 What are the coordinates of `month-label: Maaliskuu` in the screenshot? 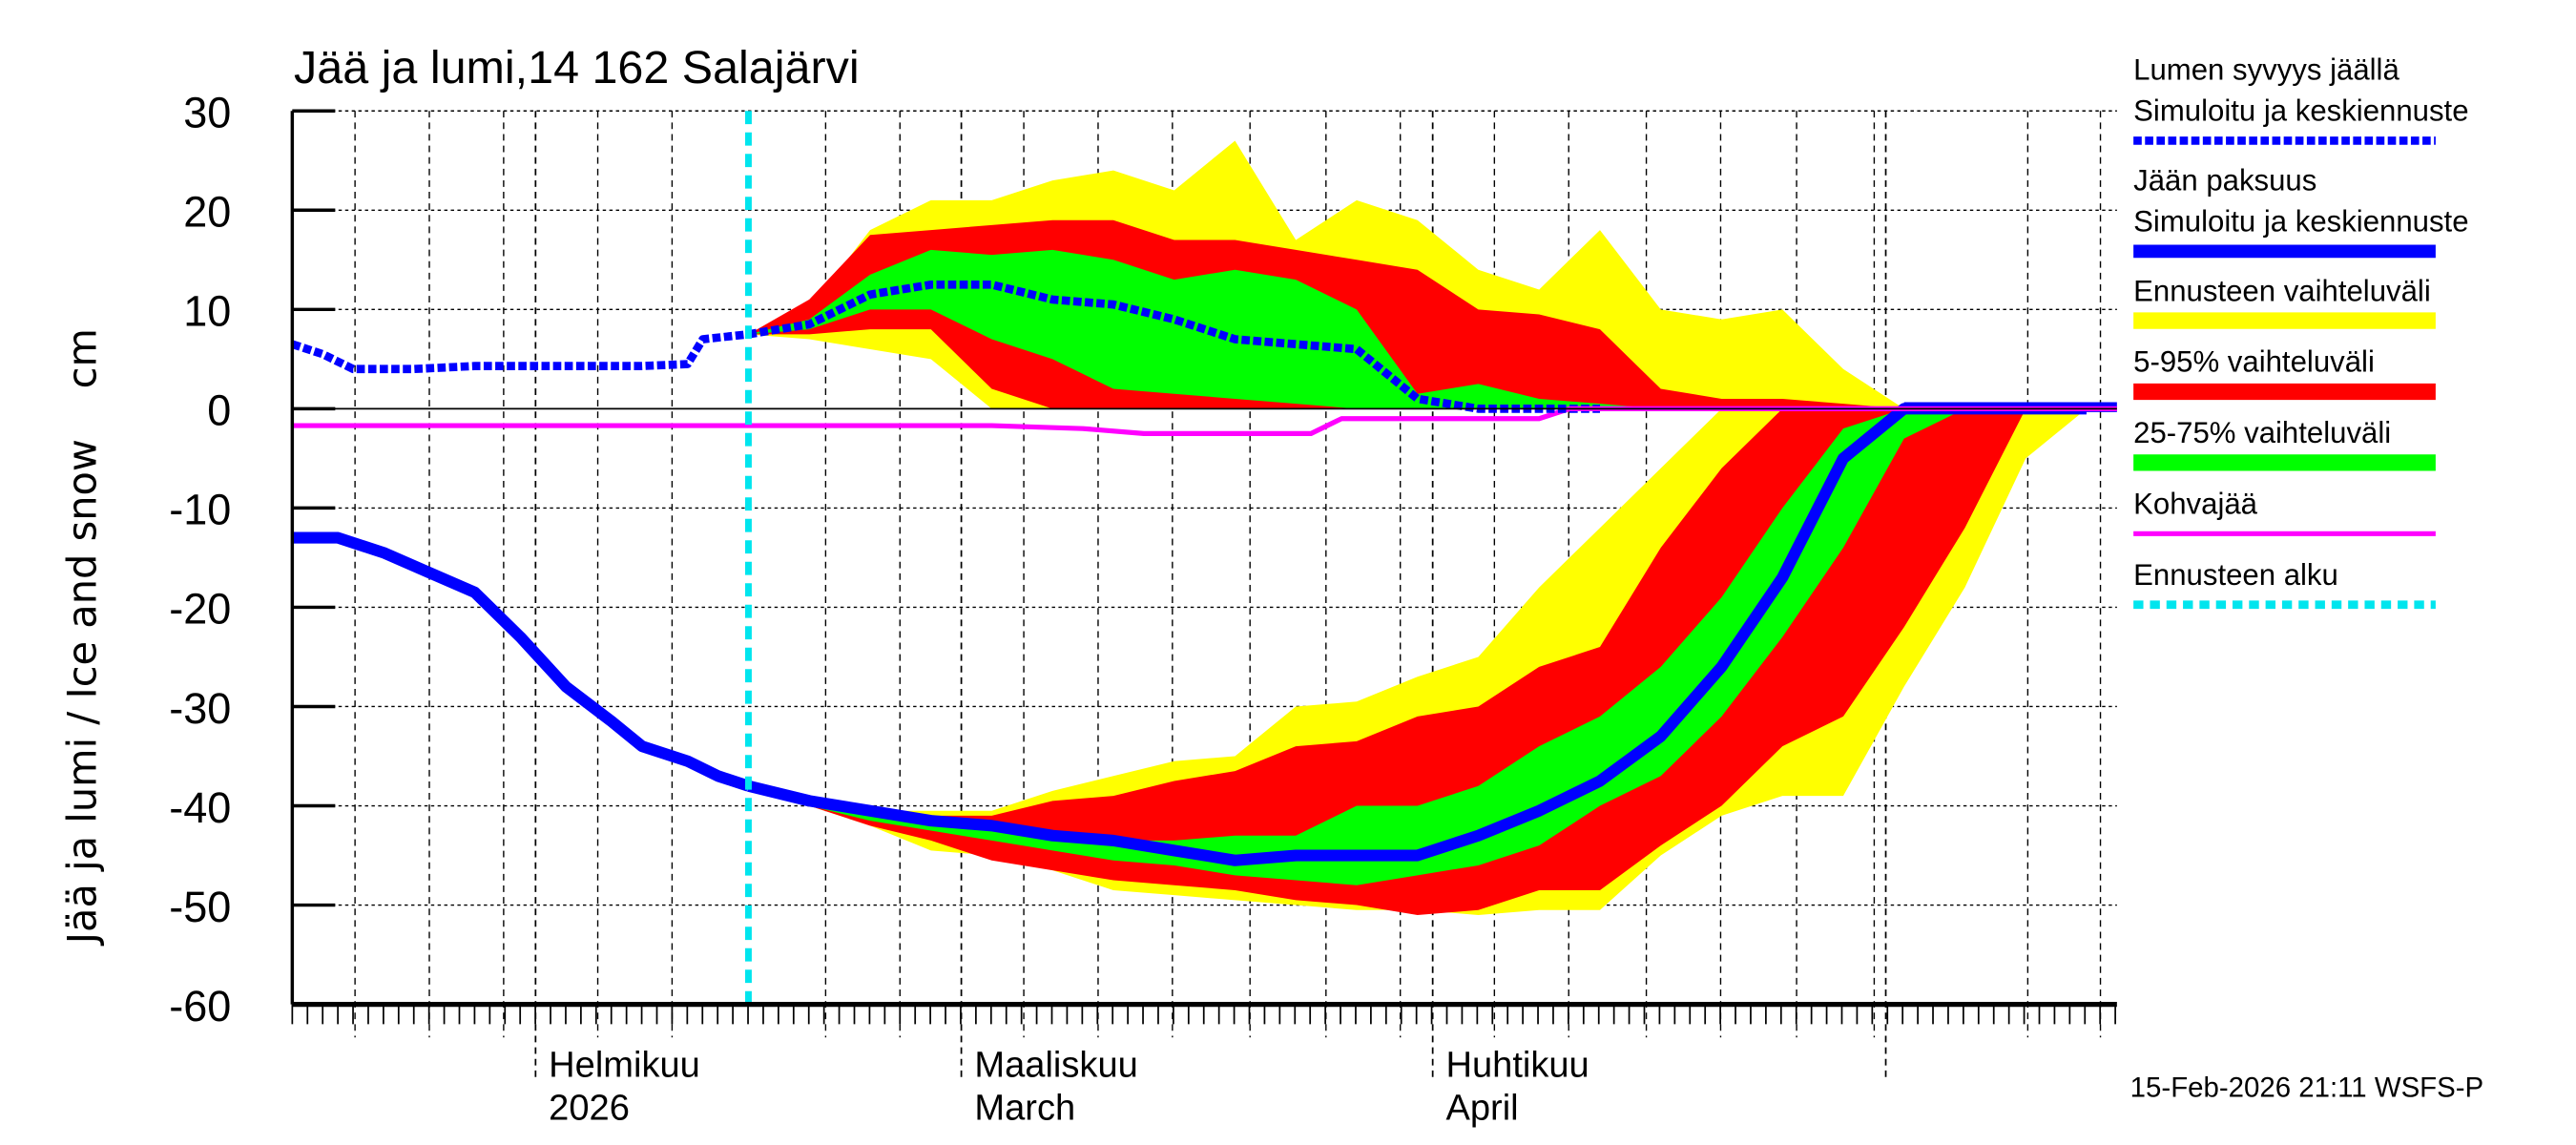 It's located at (1055, 1066).